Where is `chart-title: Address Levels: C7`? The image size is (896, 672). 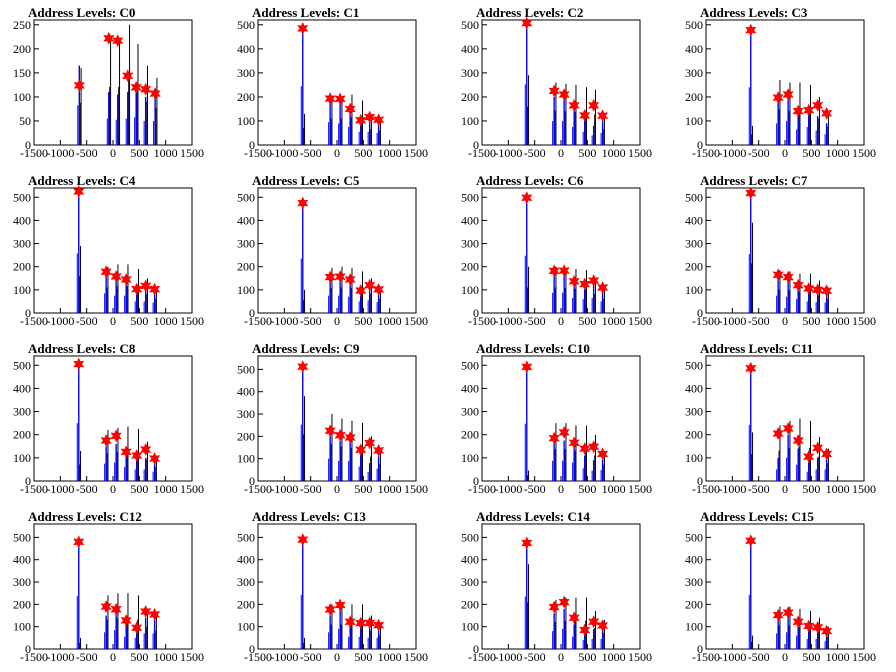 chart-title: Address Levels: C7 is located at coordinates (754, 180).